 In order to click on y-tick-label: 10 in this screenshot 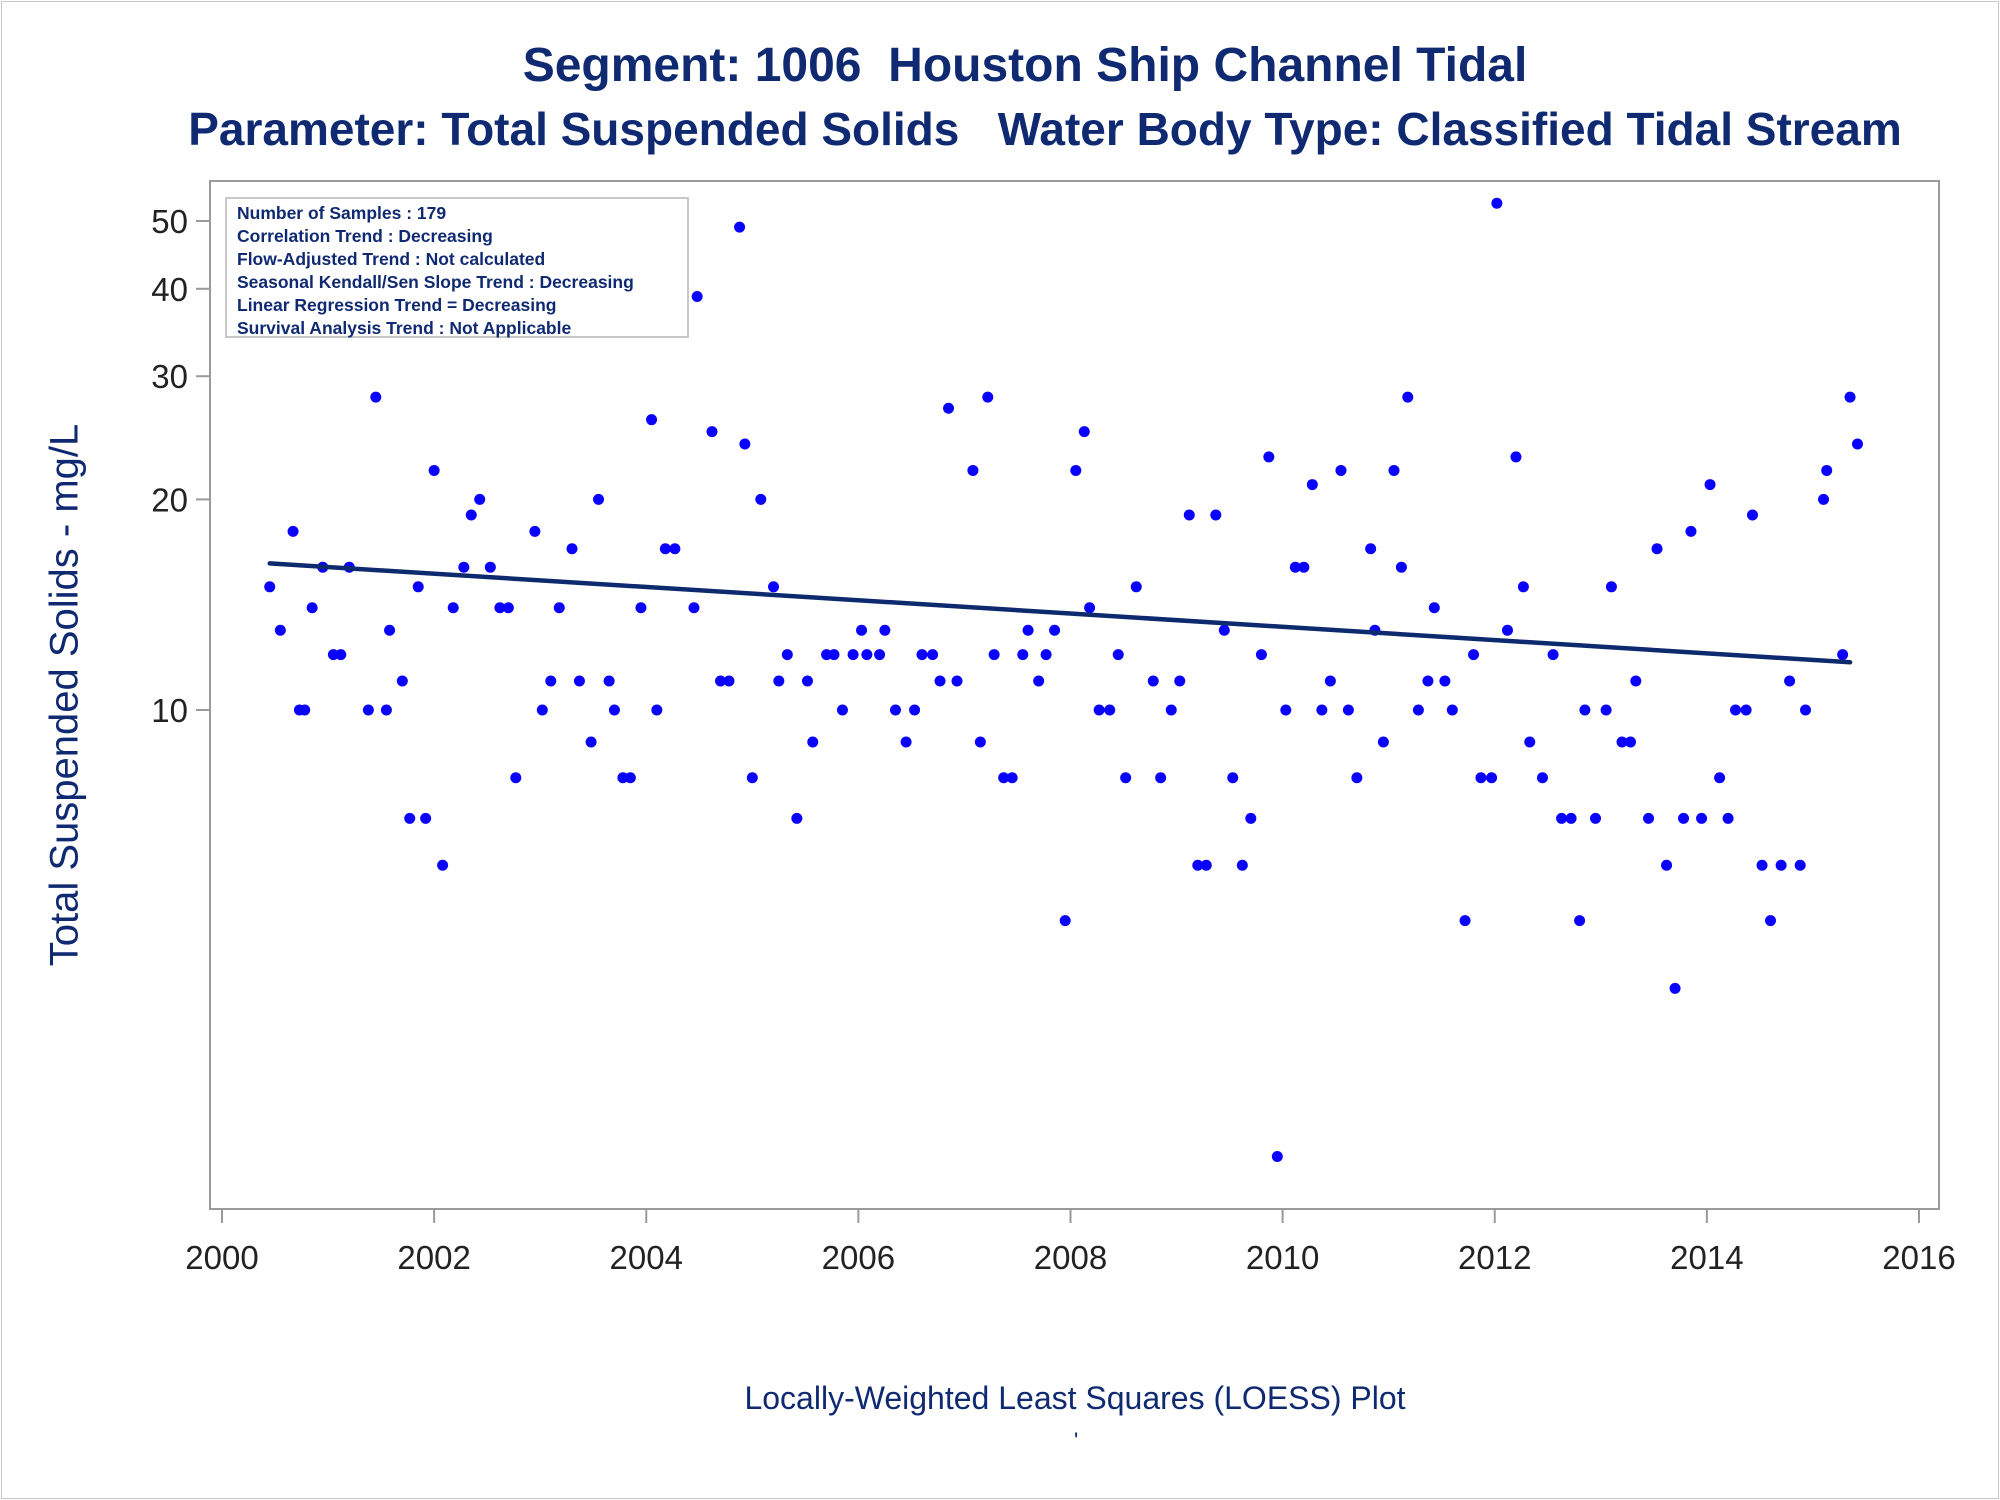, I will do `click(169, 710)`.